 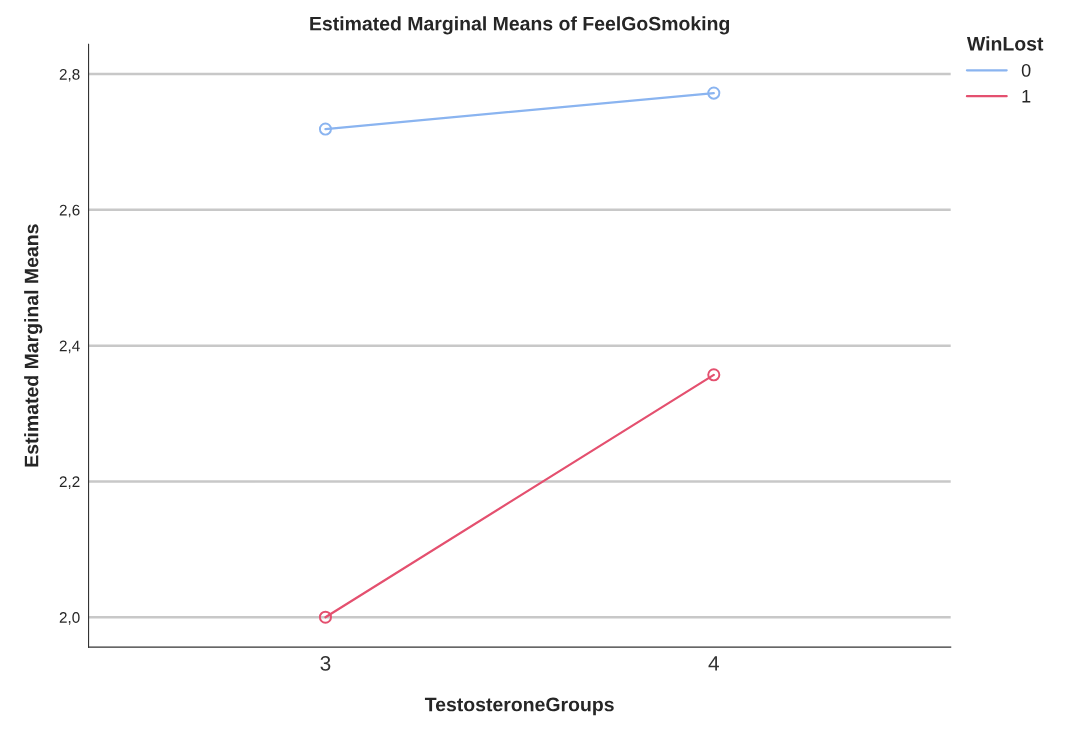 What do you see at coordinates (520, 25) in the screenshot?
I see `chart-title: Estimated Marginal Means of FeelGoSmoking` at bounding box center [520, 25].